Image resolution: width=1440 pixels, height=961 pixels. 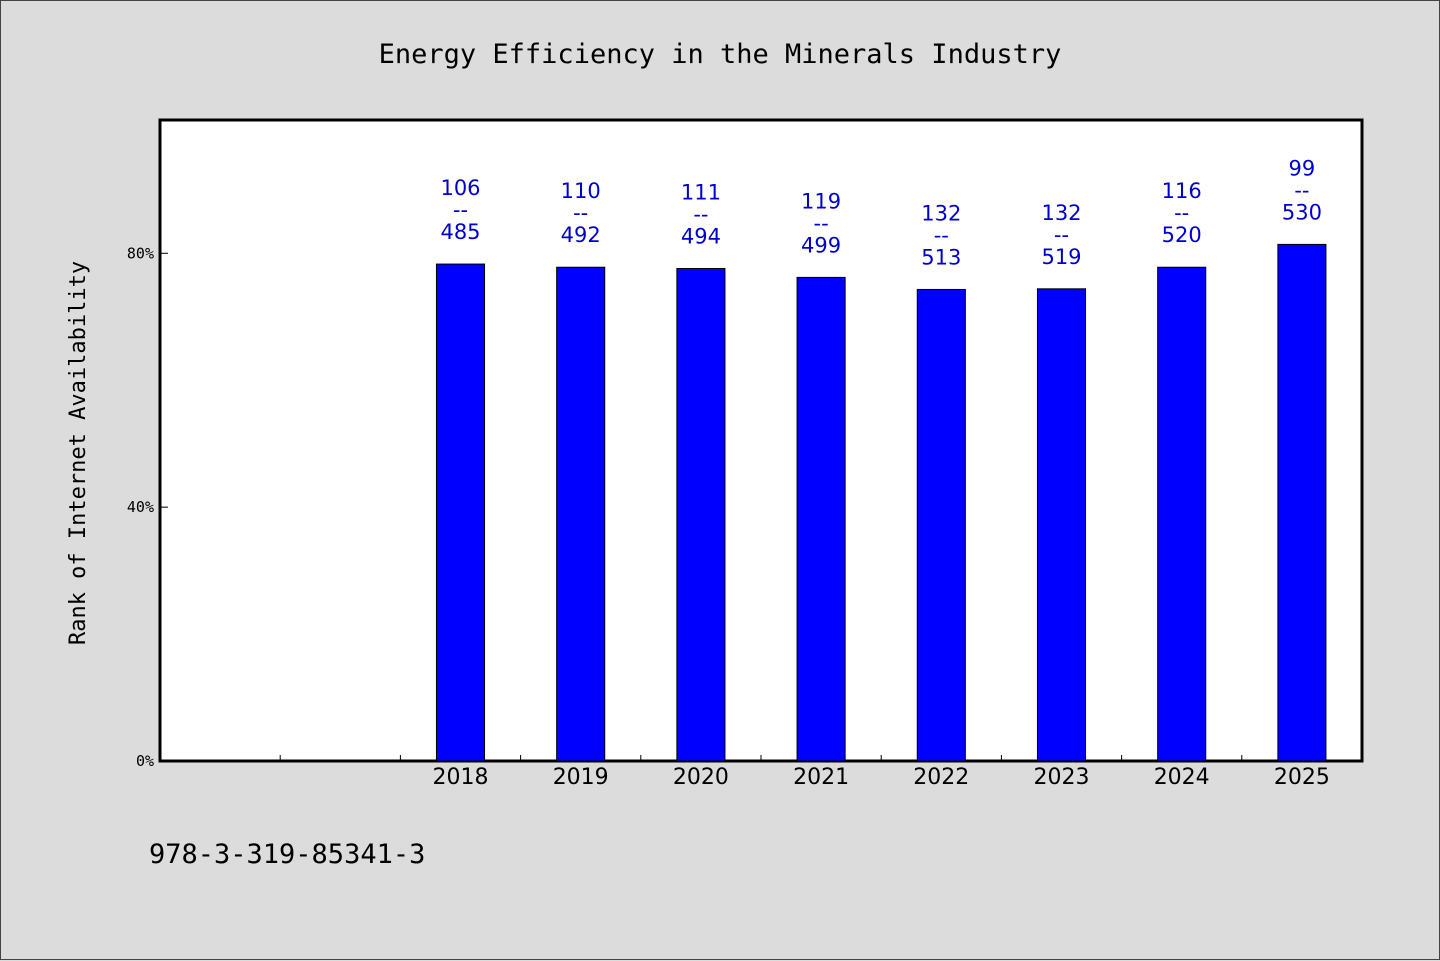 What do you see at coordinates (821, 201) in the screenshot?
I see `data-label-top-2021: 119` at bounding box center [821, 201].